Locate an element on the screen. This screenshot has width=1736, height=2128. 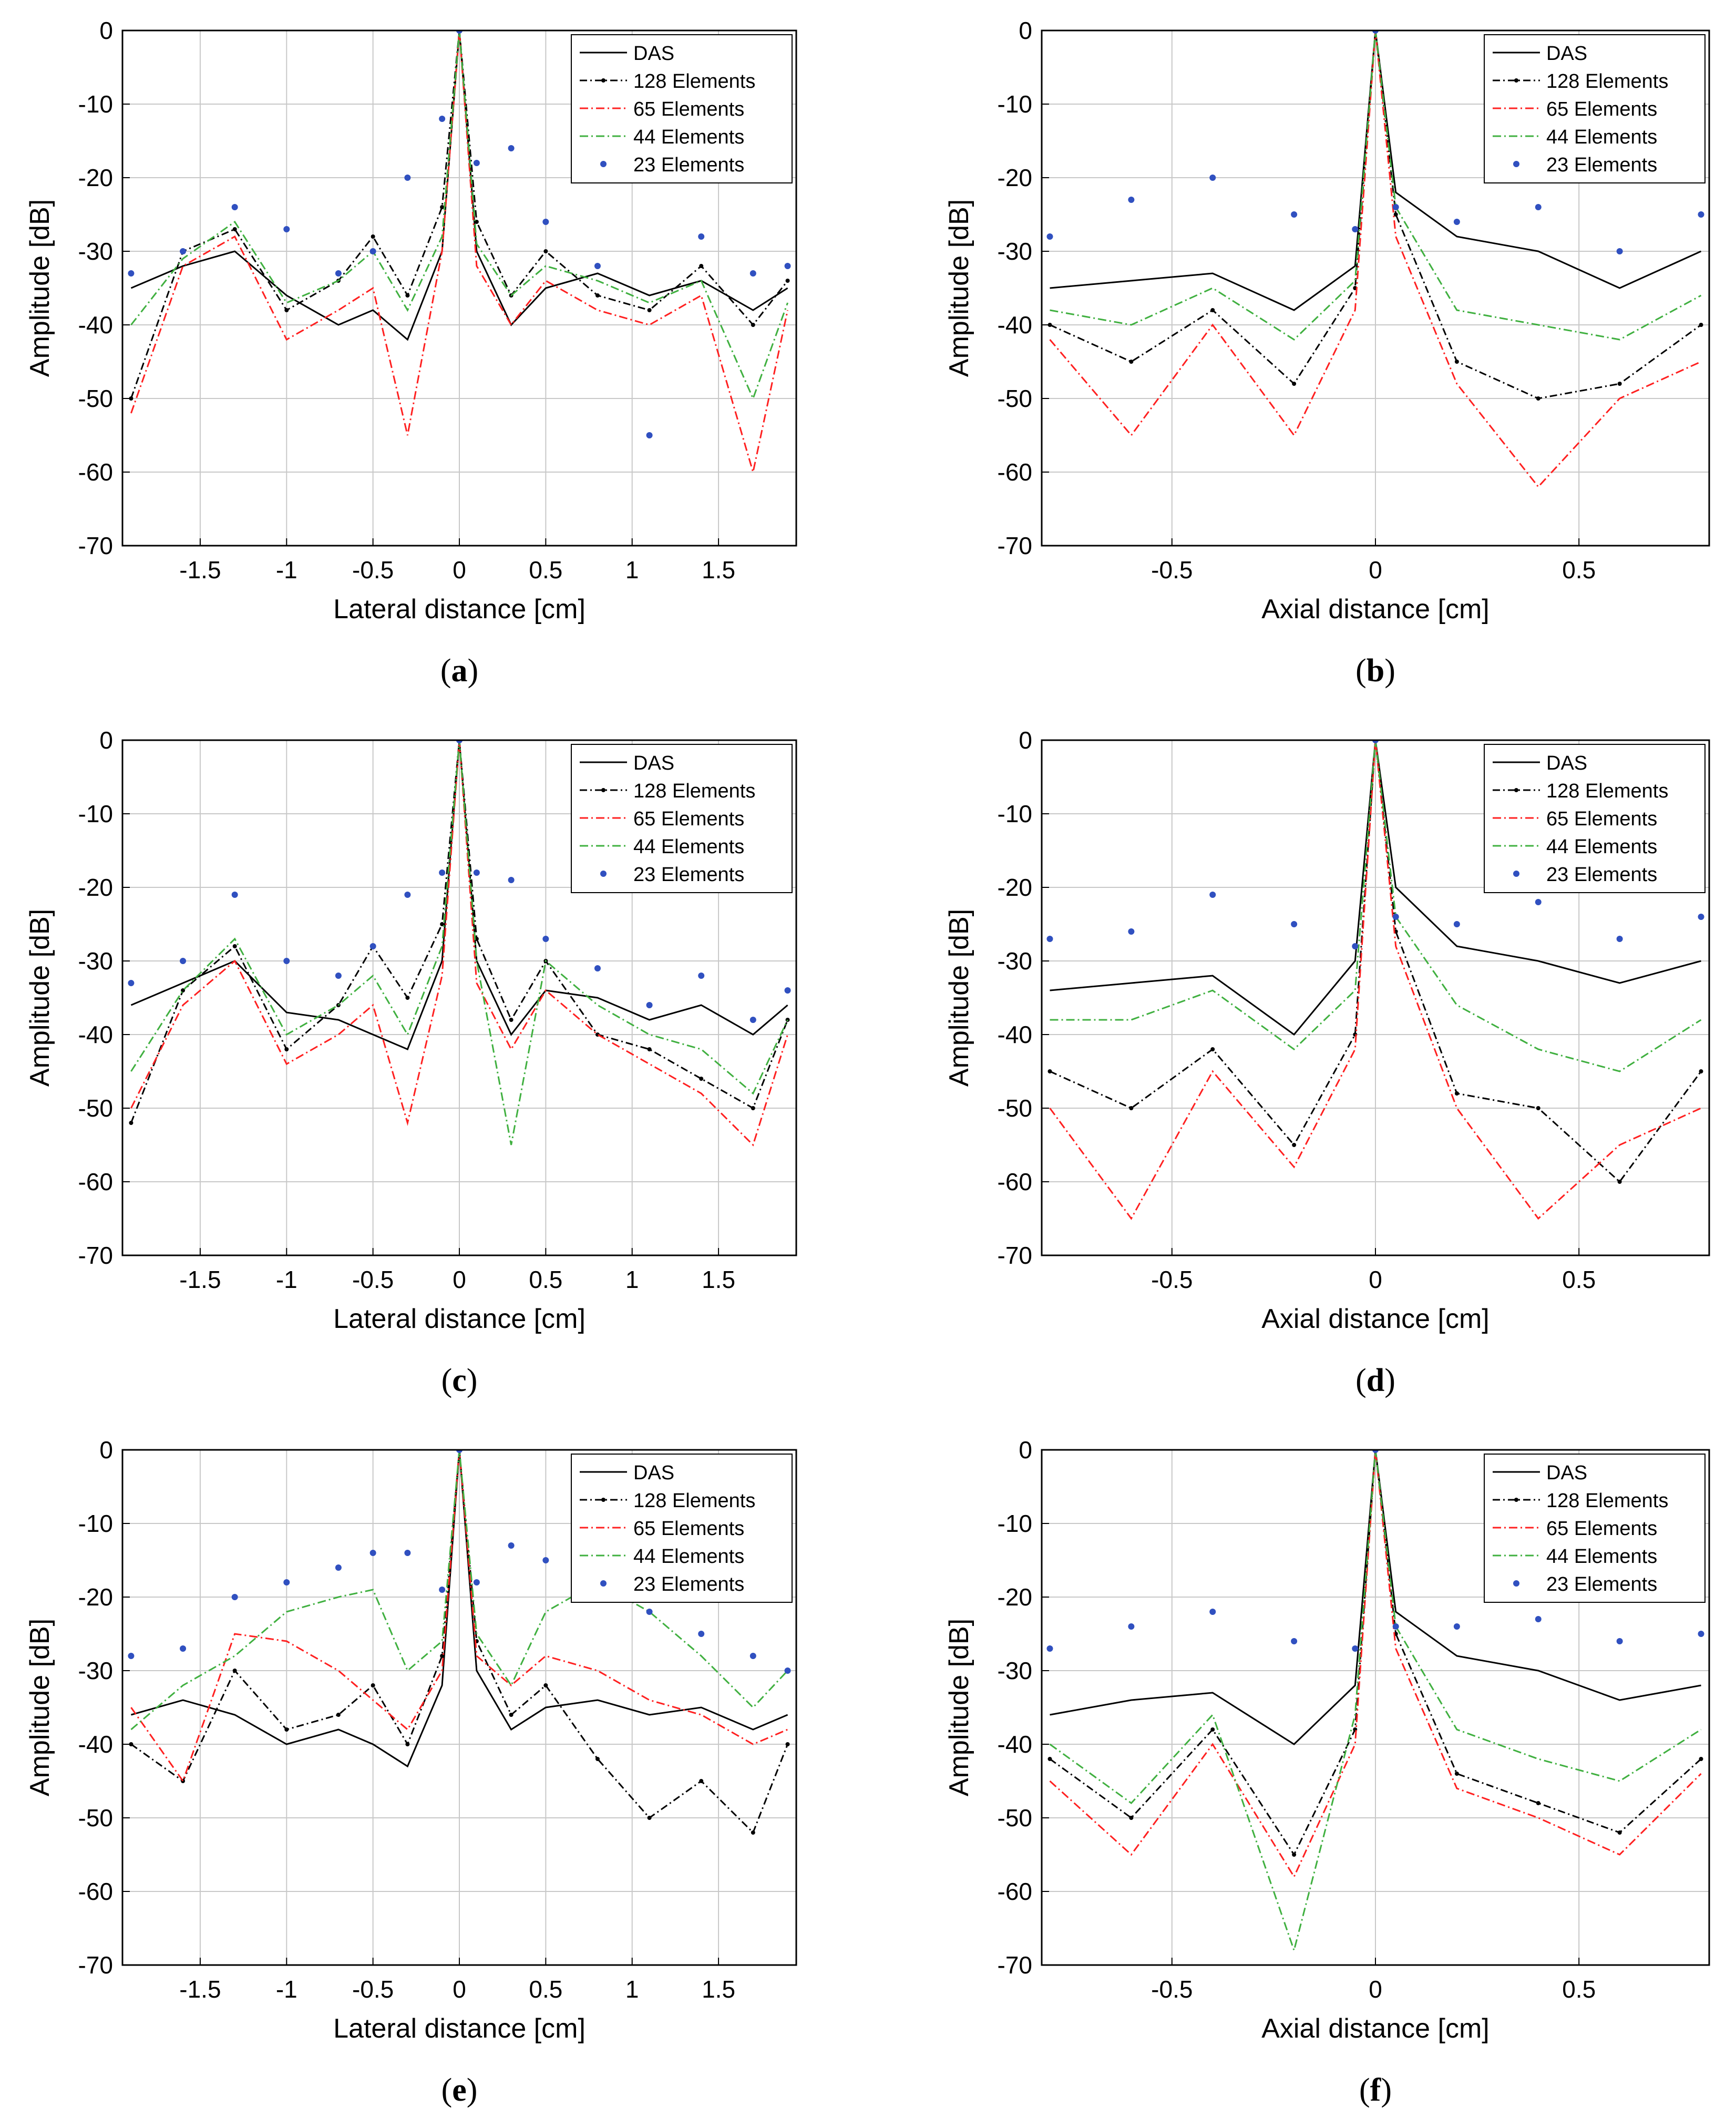
x-tick-label: -1.5 is located at coordinates (200, 1989).